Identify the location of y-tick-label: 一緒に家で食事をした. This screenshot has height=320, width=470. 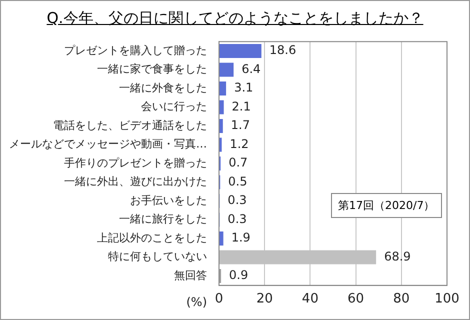
(152, 69).